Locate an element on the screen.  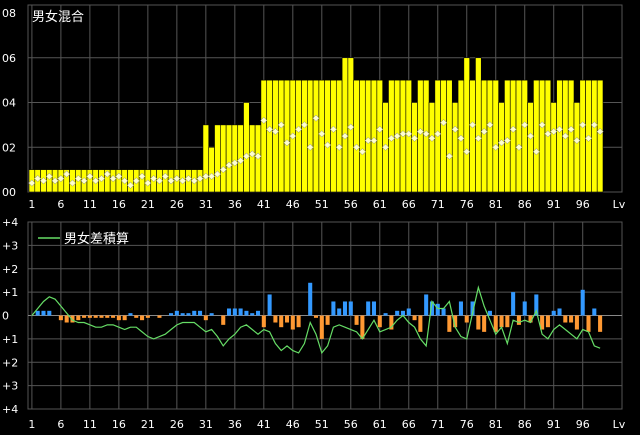
xtick-label: 26 is located at coordinates (177, 424).